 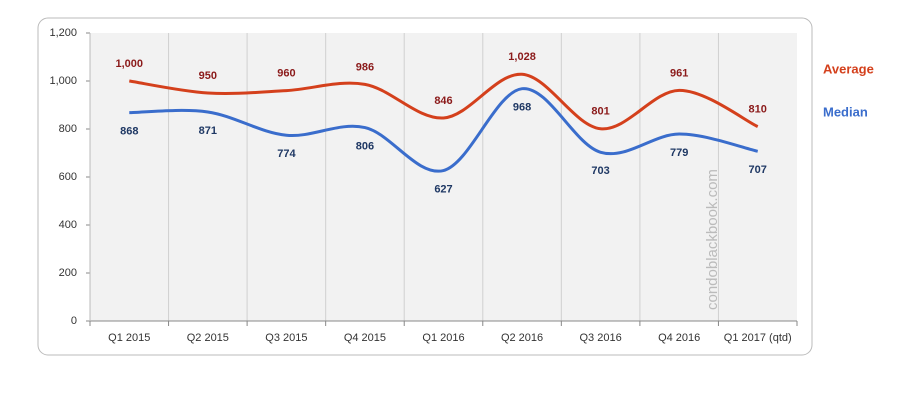 What do you see at coordinates (758, 110) in the screenshot?
I see `data-label: 810` at bounding box center [758, 110].